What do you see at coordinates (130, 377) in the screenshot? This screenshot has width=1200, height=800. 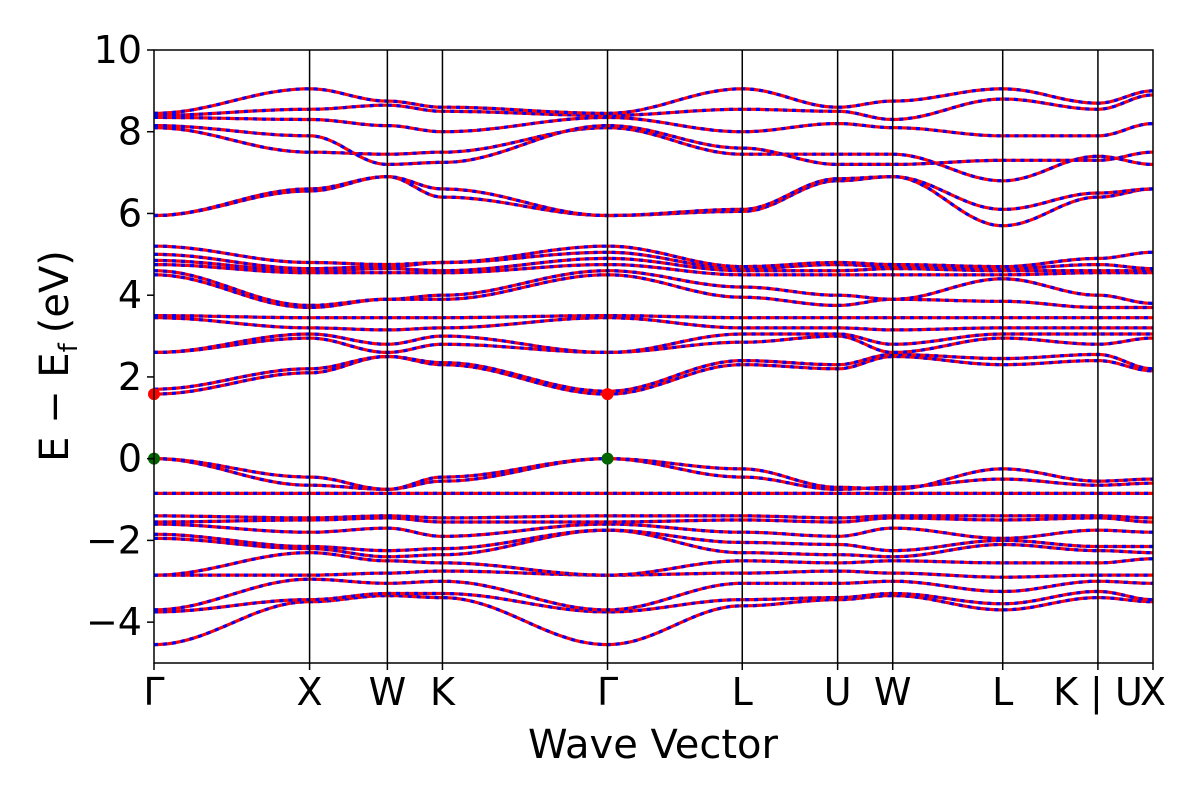 I see `y-tick-label: 2` at bounding box center [130, 377].